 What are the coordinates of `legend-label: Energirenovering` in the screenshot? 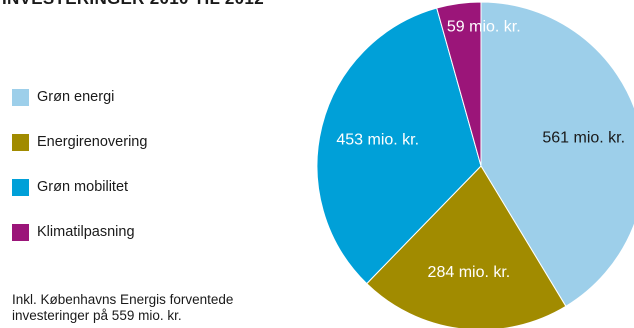 It's located at (92, 142).